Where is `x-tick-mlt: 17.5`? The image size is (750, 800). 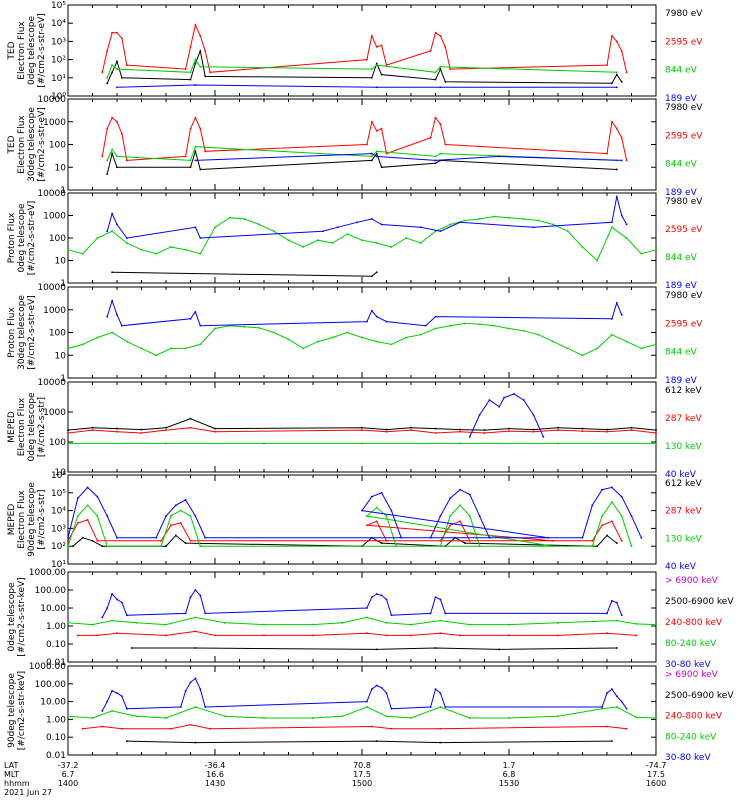
x-tick-mlt: 17.5 is located at coordinates (362, 774).